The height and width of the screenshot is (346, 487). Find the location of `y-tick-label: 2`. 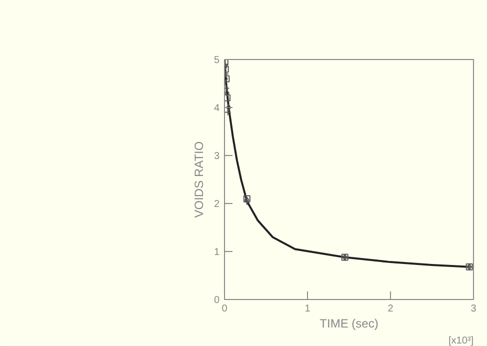

y-tick-label: 2 is located at coordinates (217, 204).